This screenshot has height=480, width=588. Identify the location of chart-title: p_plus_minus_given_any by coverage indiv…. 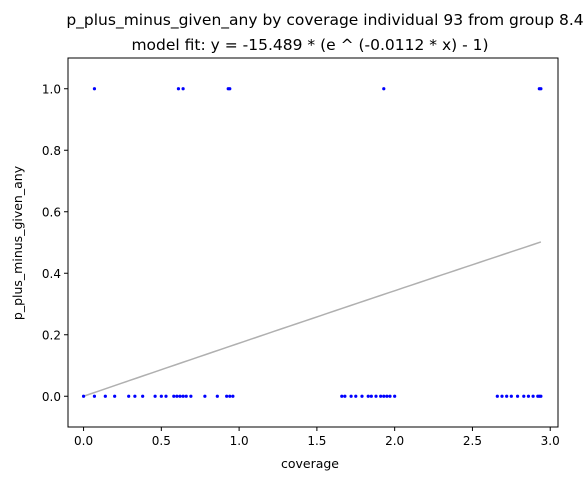
(324, 20).